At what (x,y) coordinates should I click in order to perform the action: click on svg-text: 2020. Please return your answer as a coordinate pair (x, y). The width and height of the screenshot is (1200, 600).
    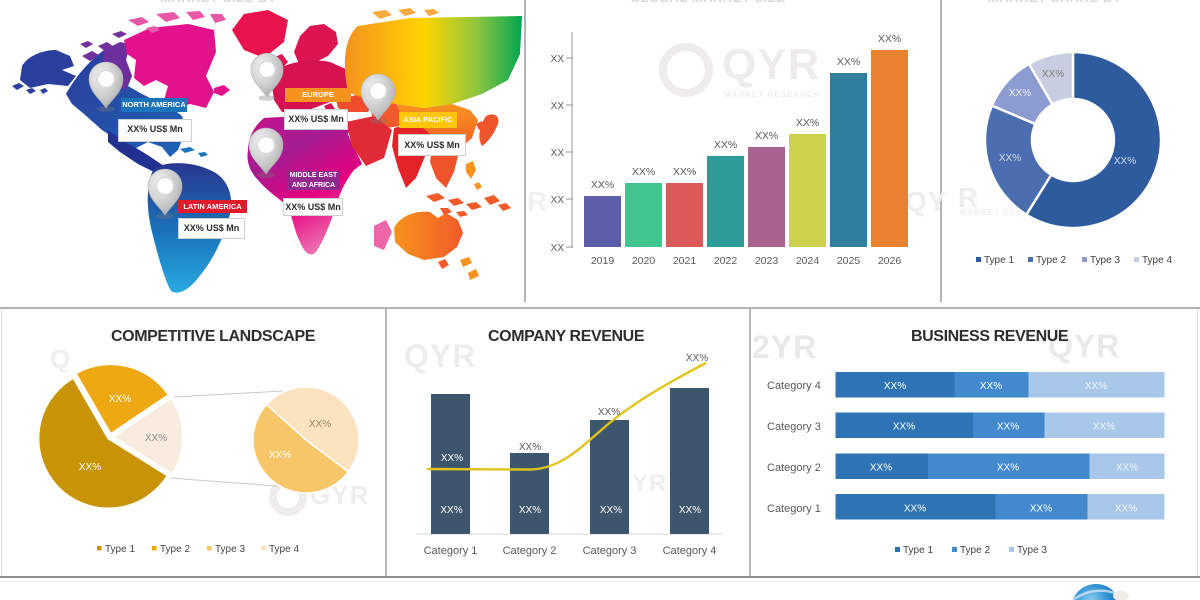
    Looking at the image, I should click on (644, 261).